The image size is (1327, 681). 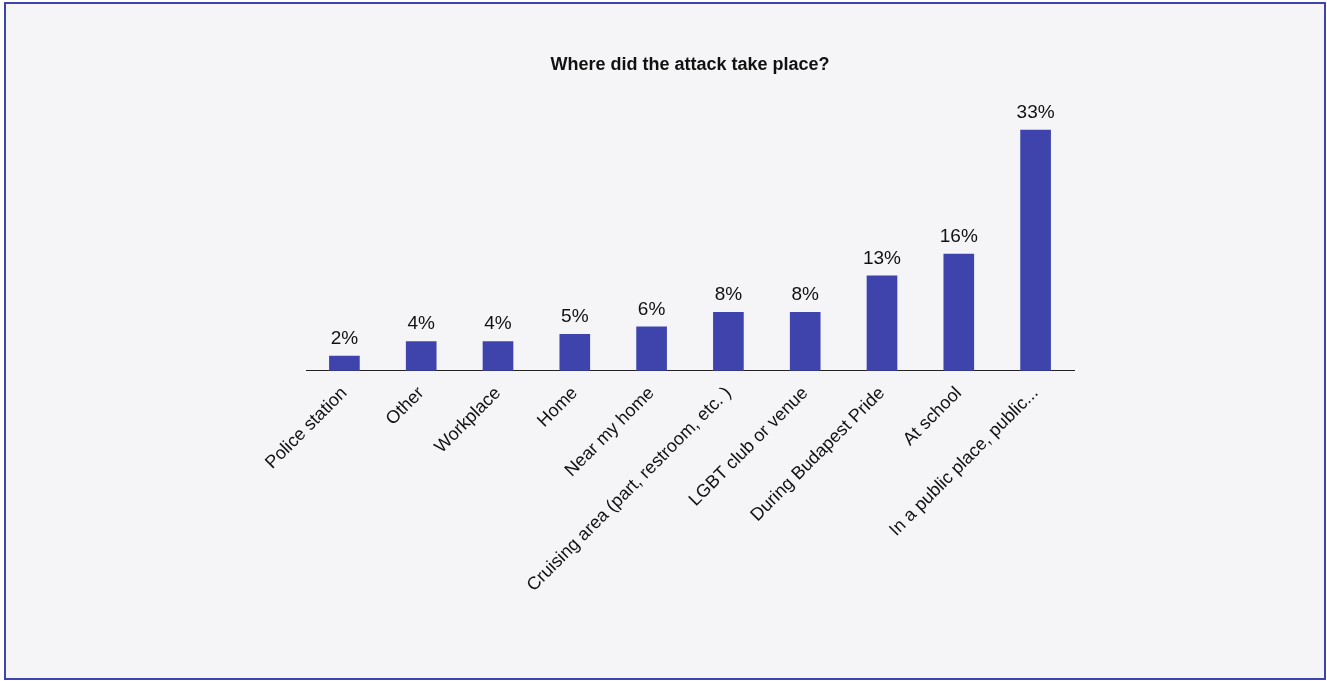 What do you see at coordinates (690, 63) in the screenshot?
I see `chart-title: Where did the attack take place?` at bounding box center [690, 63].